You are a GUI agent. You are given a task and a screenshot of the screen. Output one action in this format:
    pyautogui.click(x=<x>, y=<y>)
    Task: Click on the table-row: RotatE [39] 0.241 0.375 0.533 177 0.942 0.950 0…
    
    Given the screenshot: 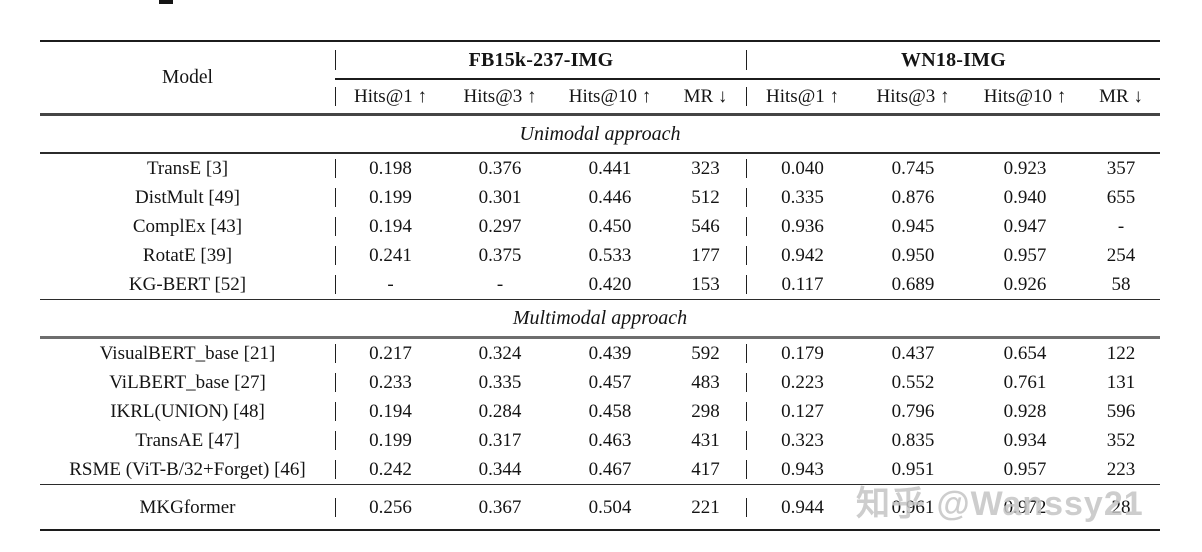 What is the action you would take?
    pyautogui.click(x=600, y=255)
    